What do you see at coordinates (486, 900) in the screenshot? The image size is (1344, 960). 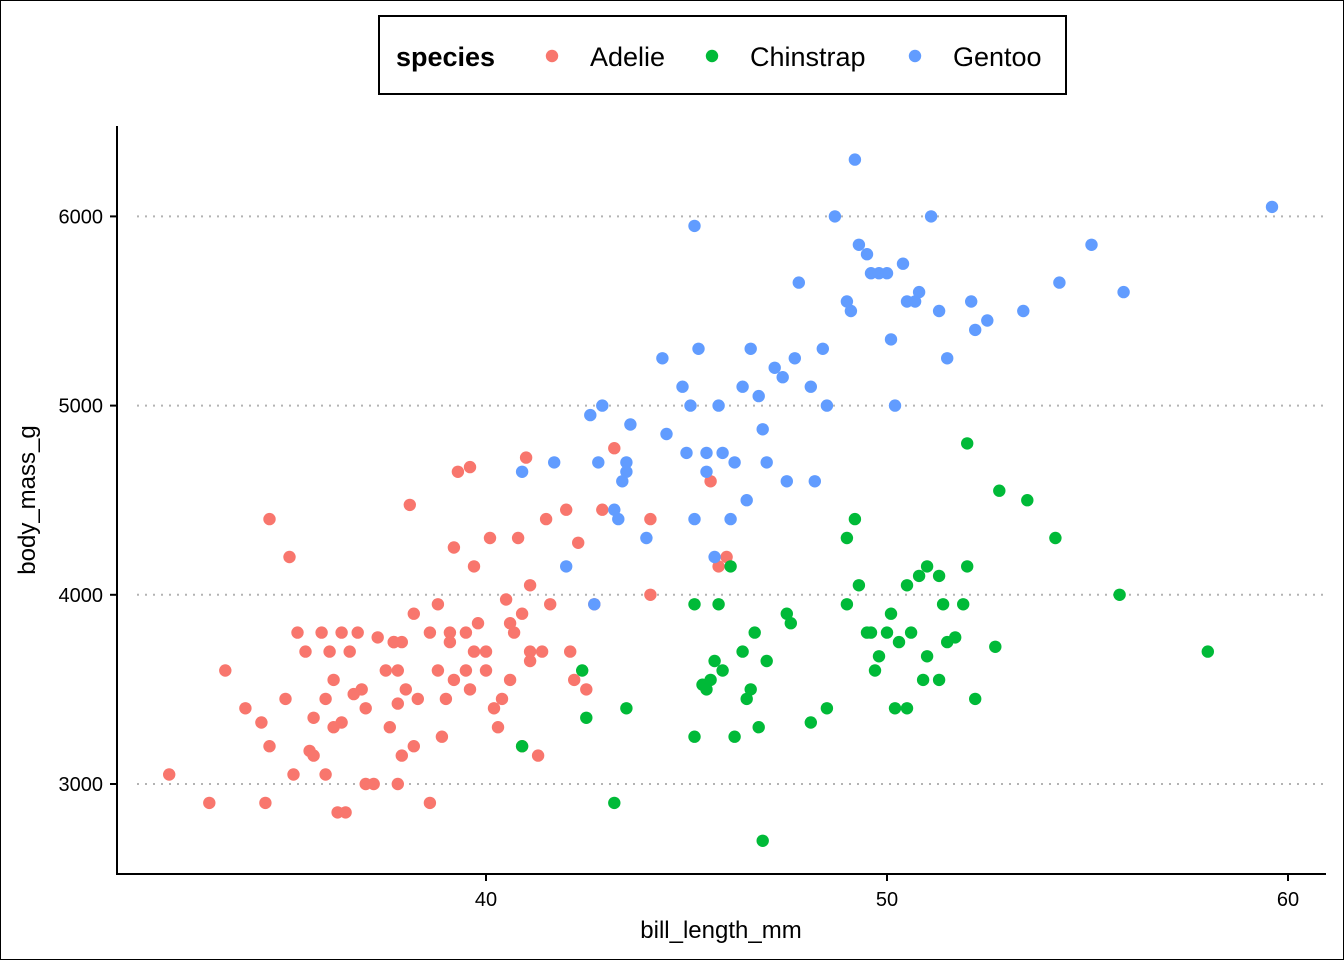 I see `x-tick-label-40: 40` at bounding box center [486, 900].